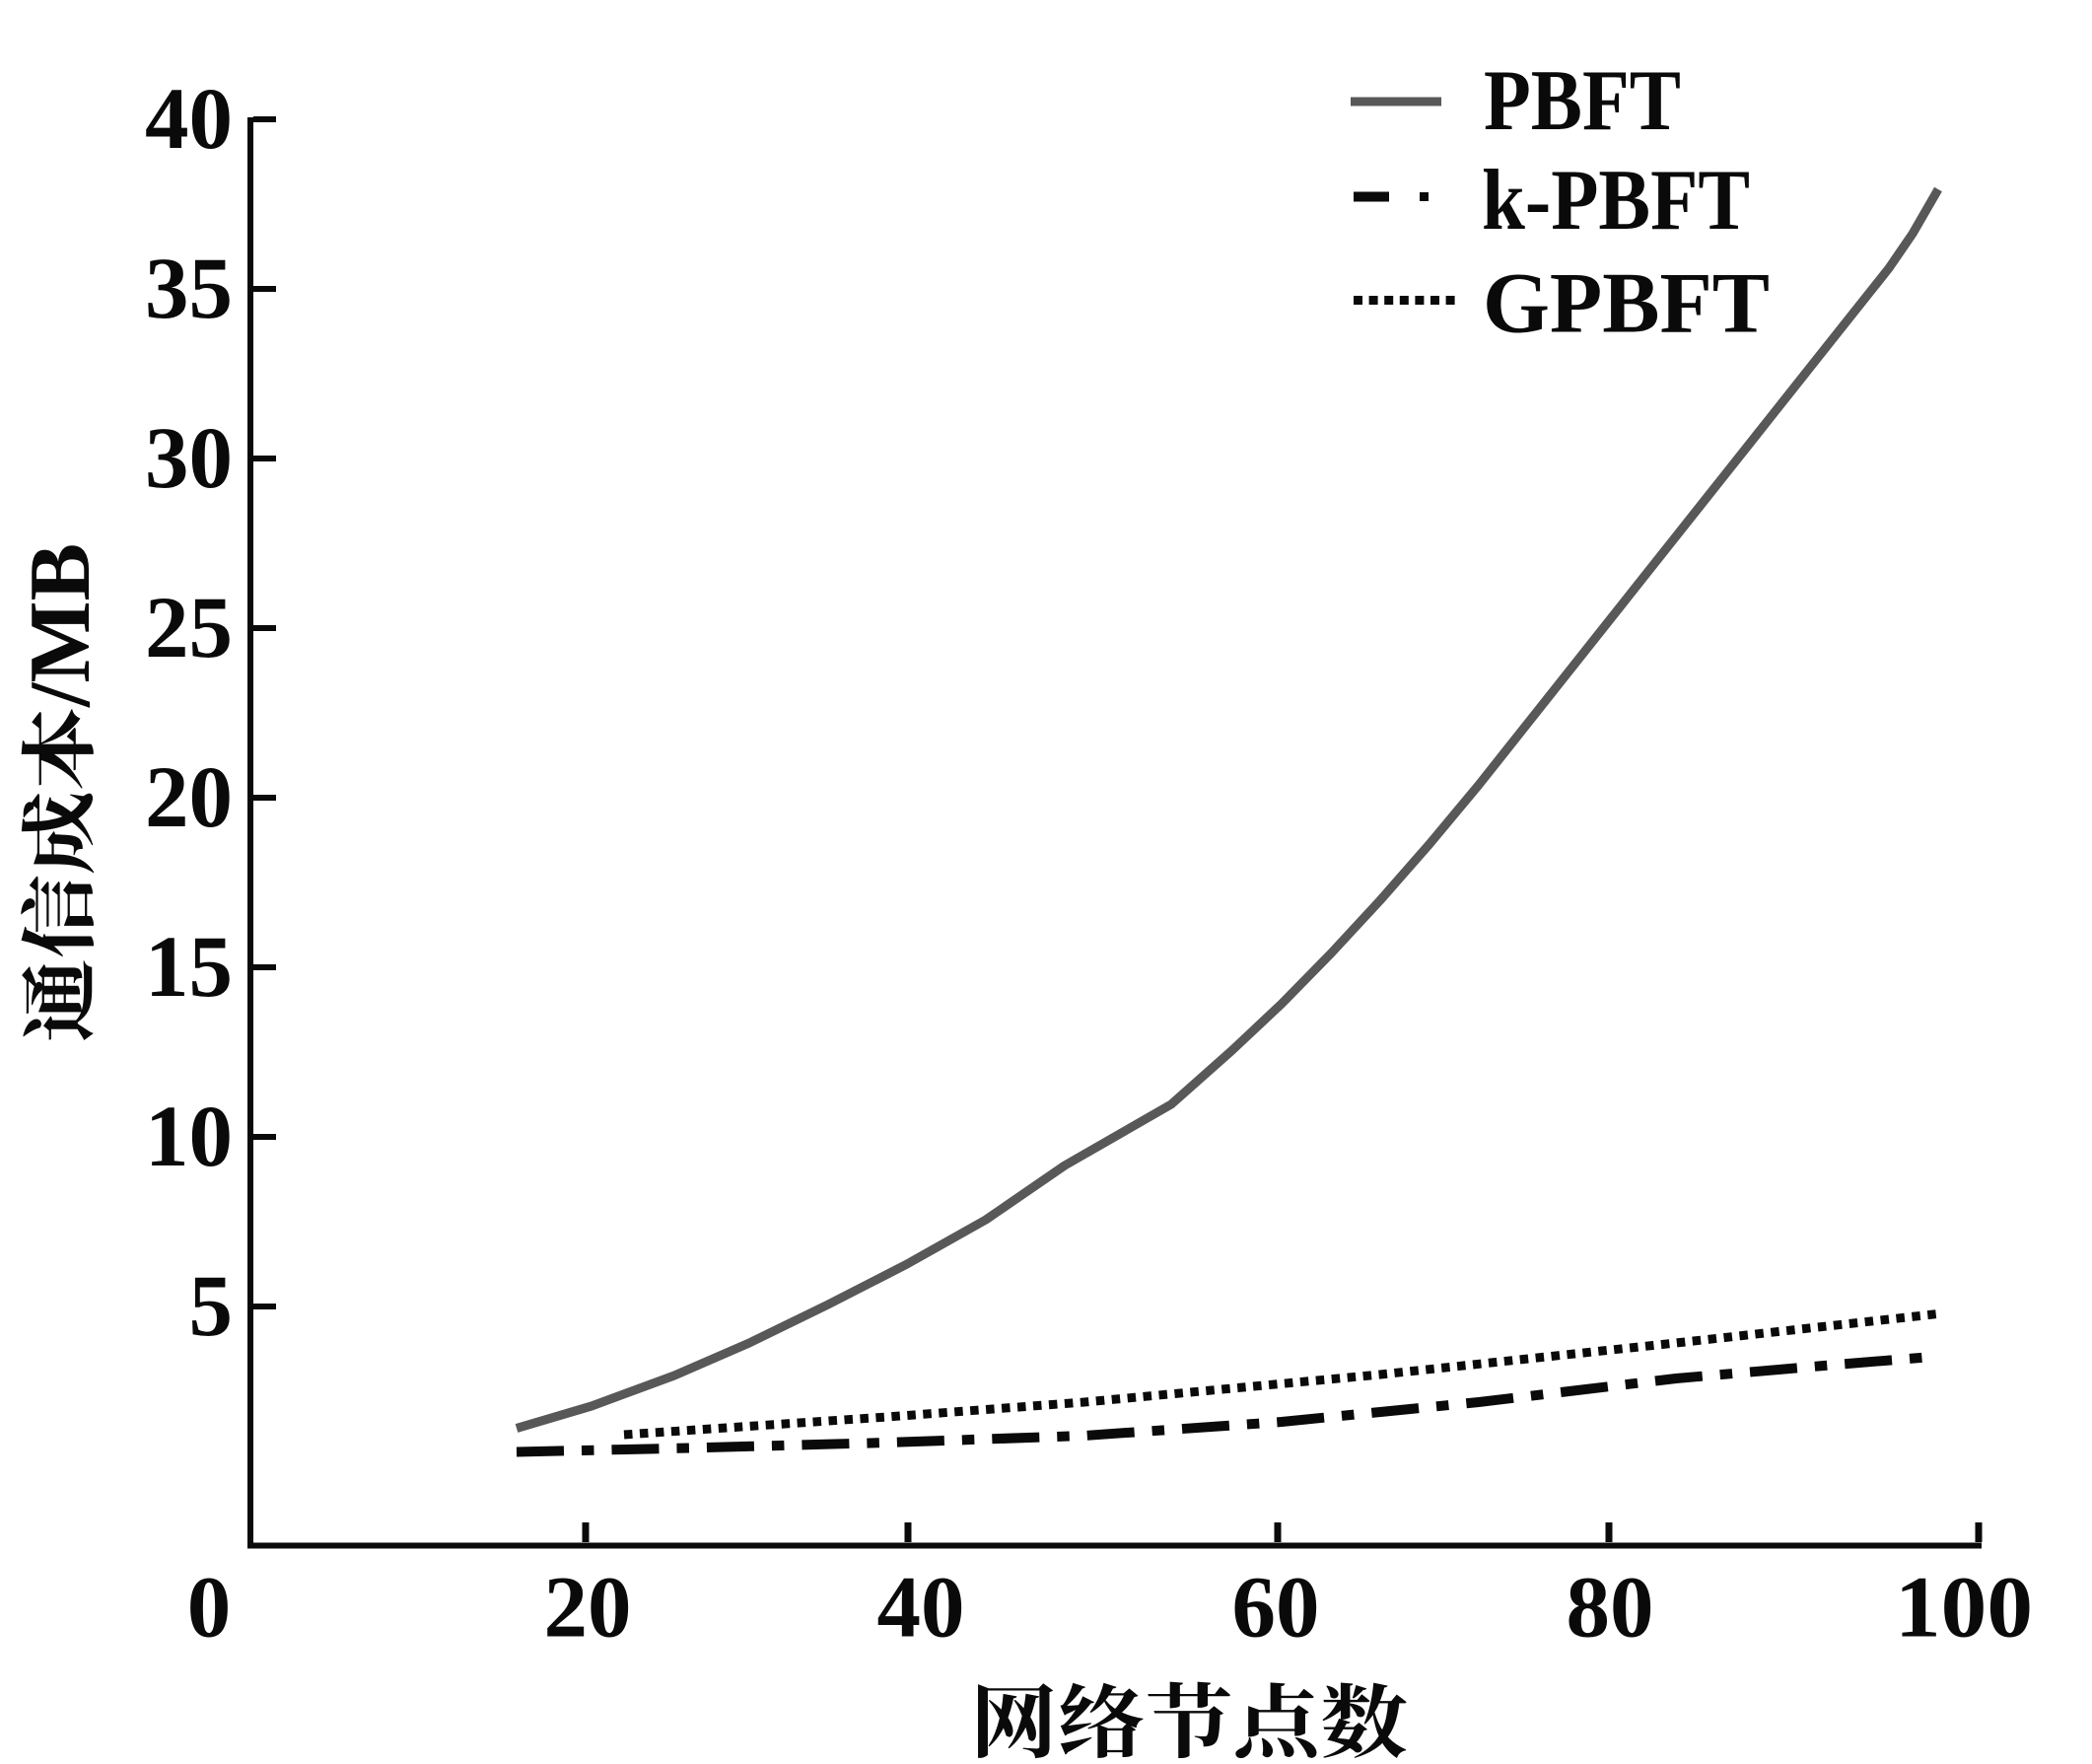 This screenshot has width=2092, height=1764. I want to click on svg-text: 60, so click(1276, 1609).